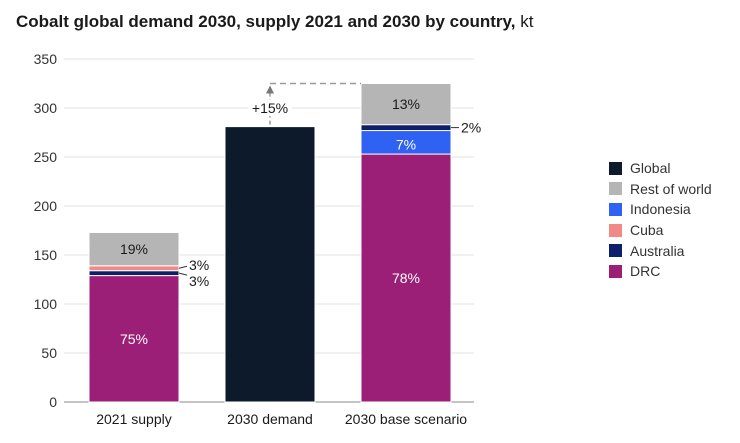 This screenshot has width=740, height=443. Describe the element at coordinates (46, 255) in the screenshot. I see `y-tick-label: 150` at that location.